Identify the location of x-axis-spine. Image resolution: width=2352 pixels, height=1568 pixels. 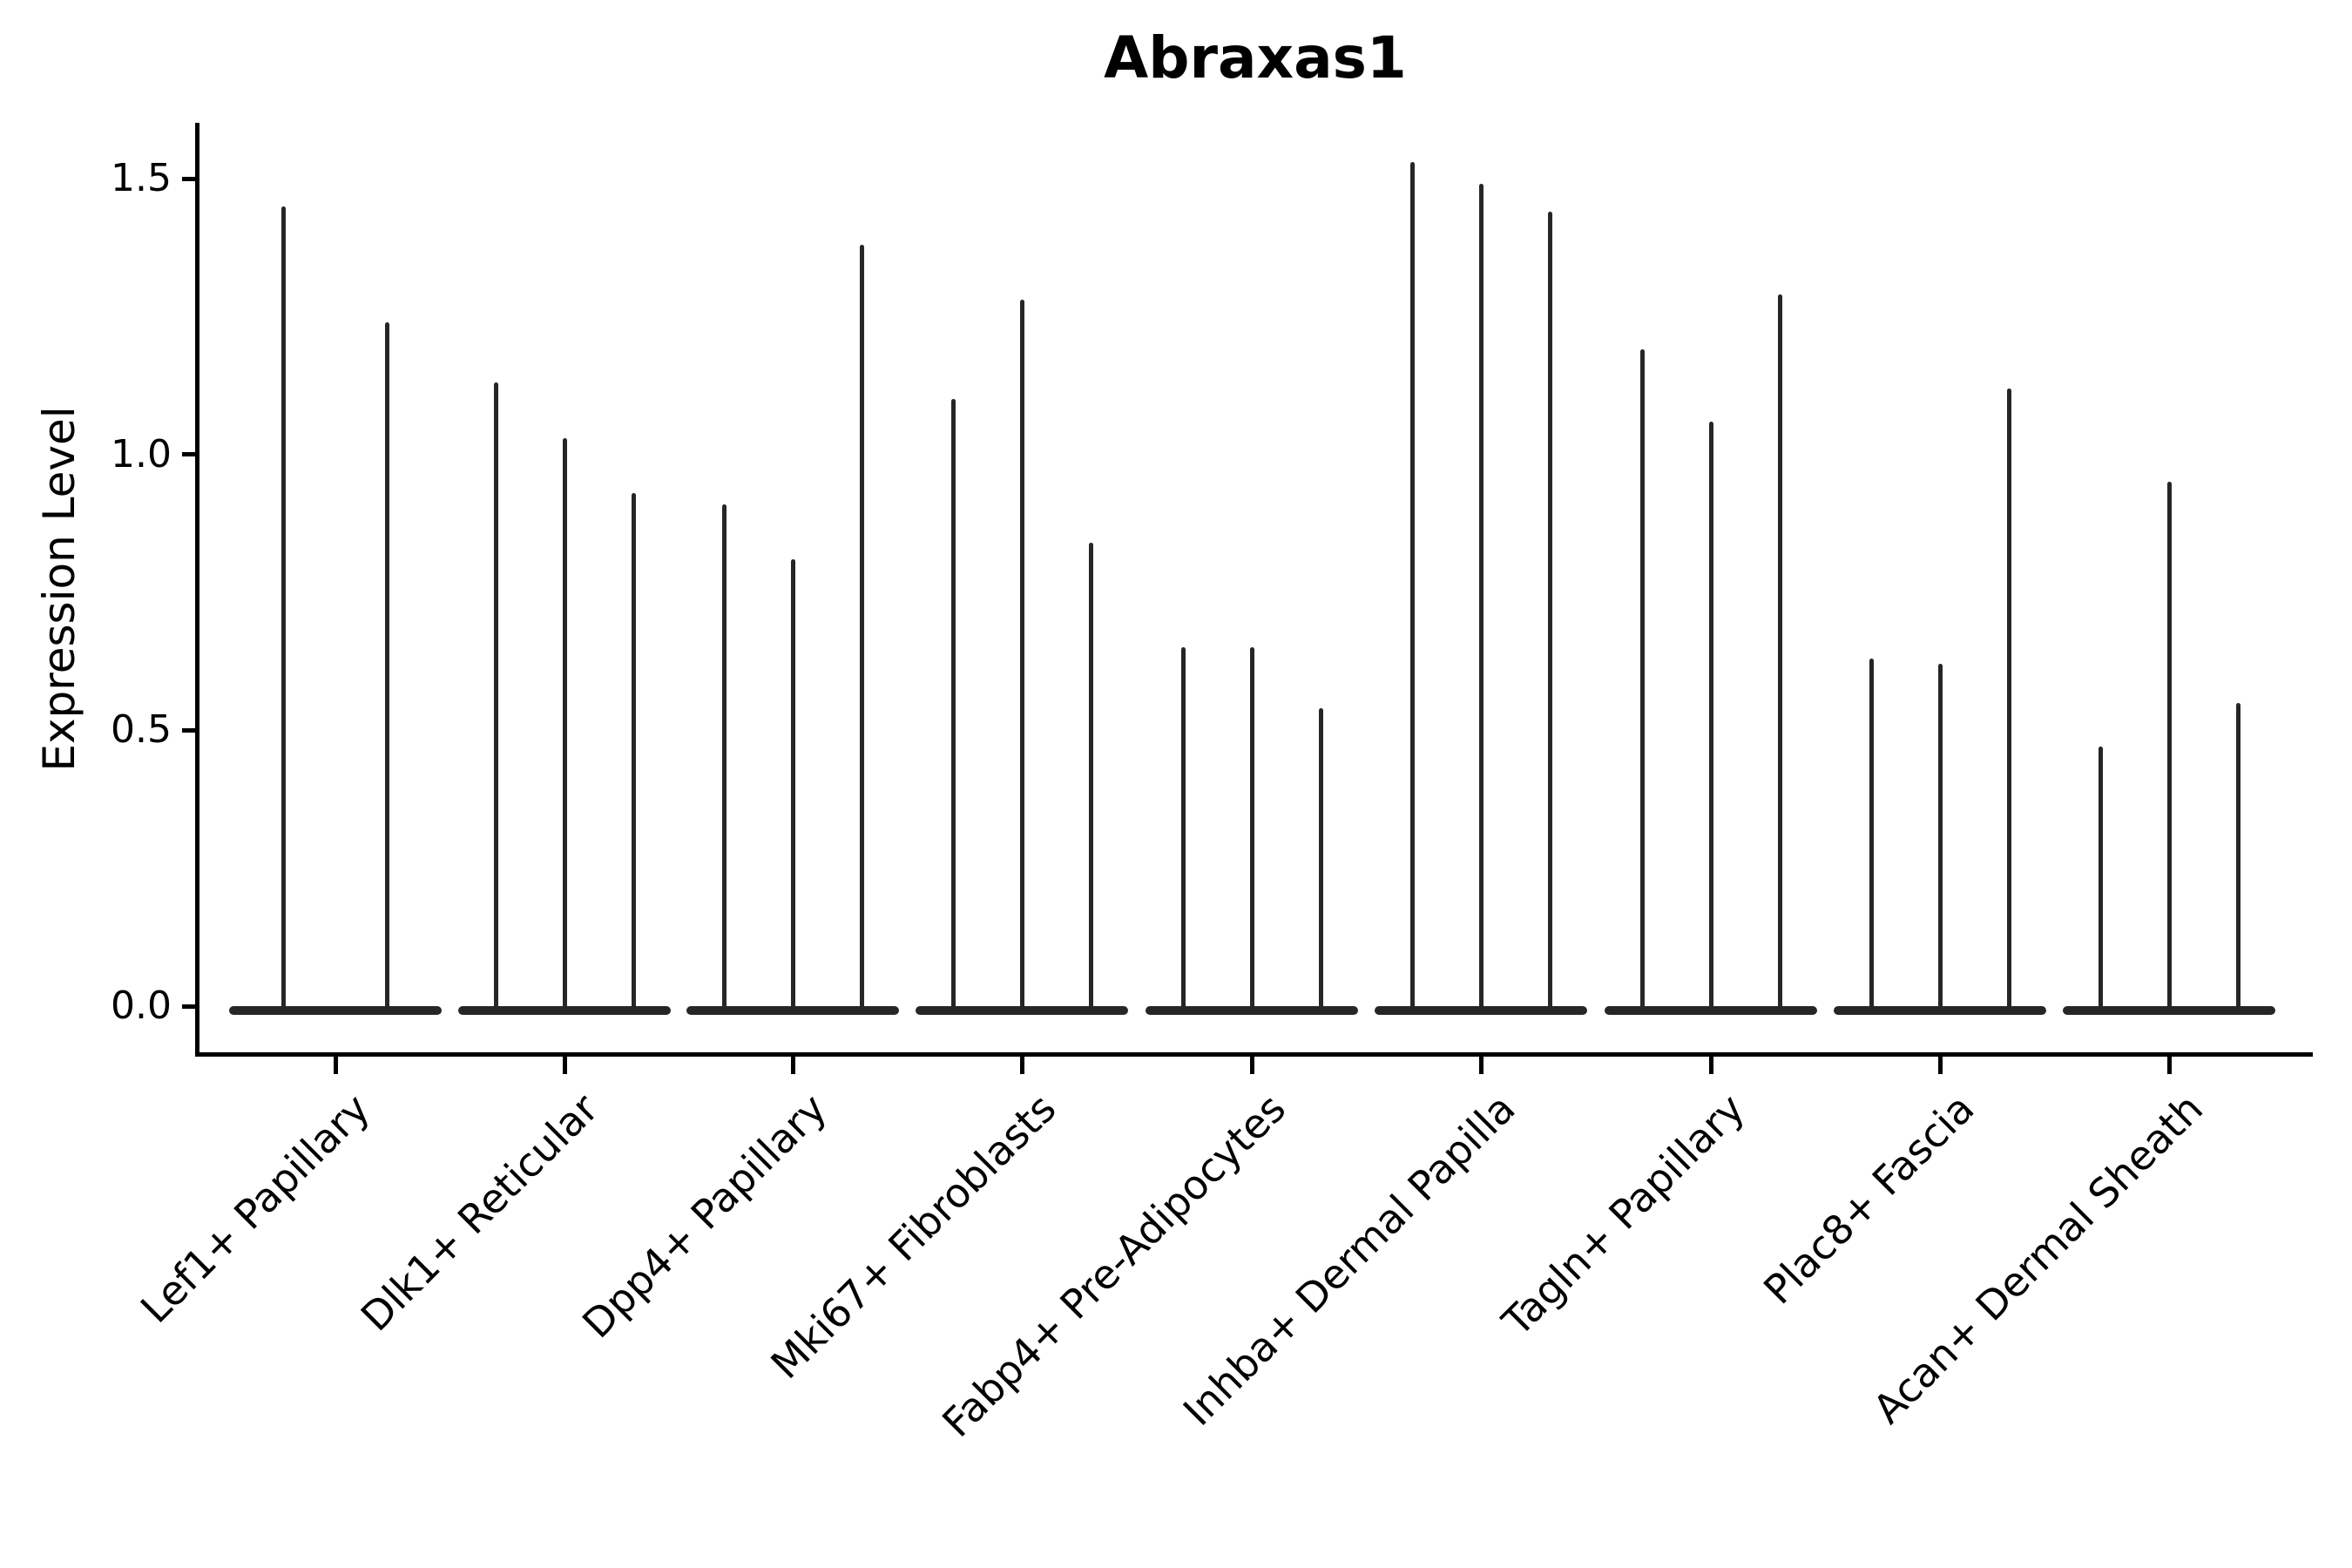
(1254, 1054).